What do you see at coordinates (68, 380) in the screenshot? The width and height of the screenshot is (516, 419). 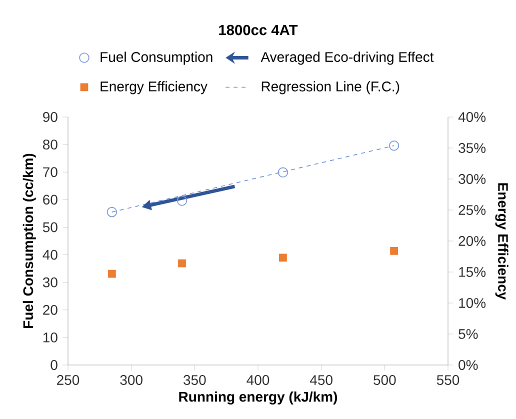 I see `x-tick-label: 250` at bounding box center [68, 380].